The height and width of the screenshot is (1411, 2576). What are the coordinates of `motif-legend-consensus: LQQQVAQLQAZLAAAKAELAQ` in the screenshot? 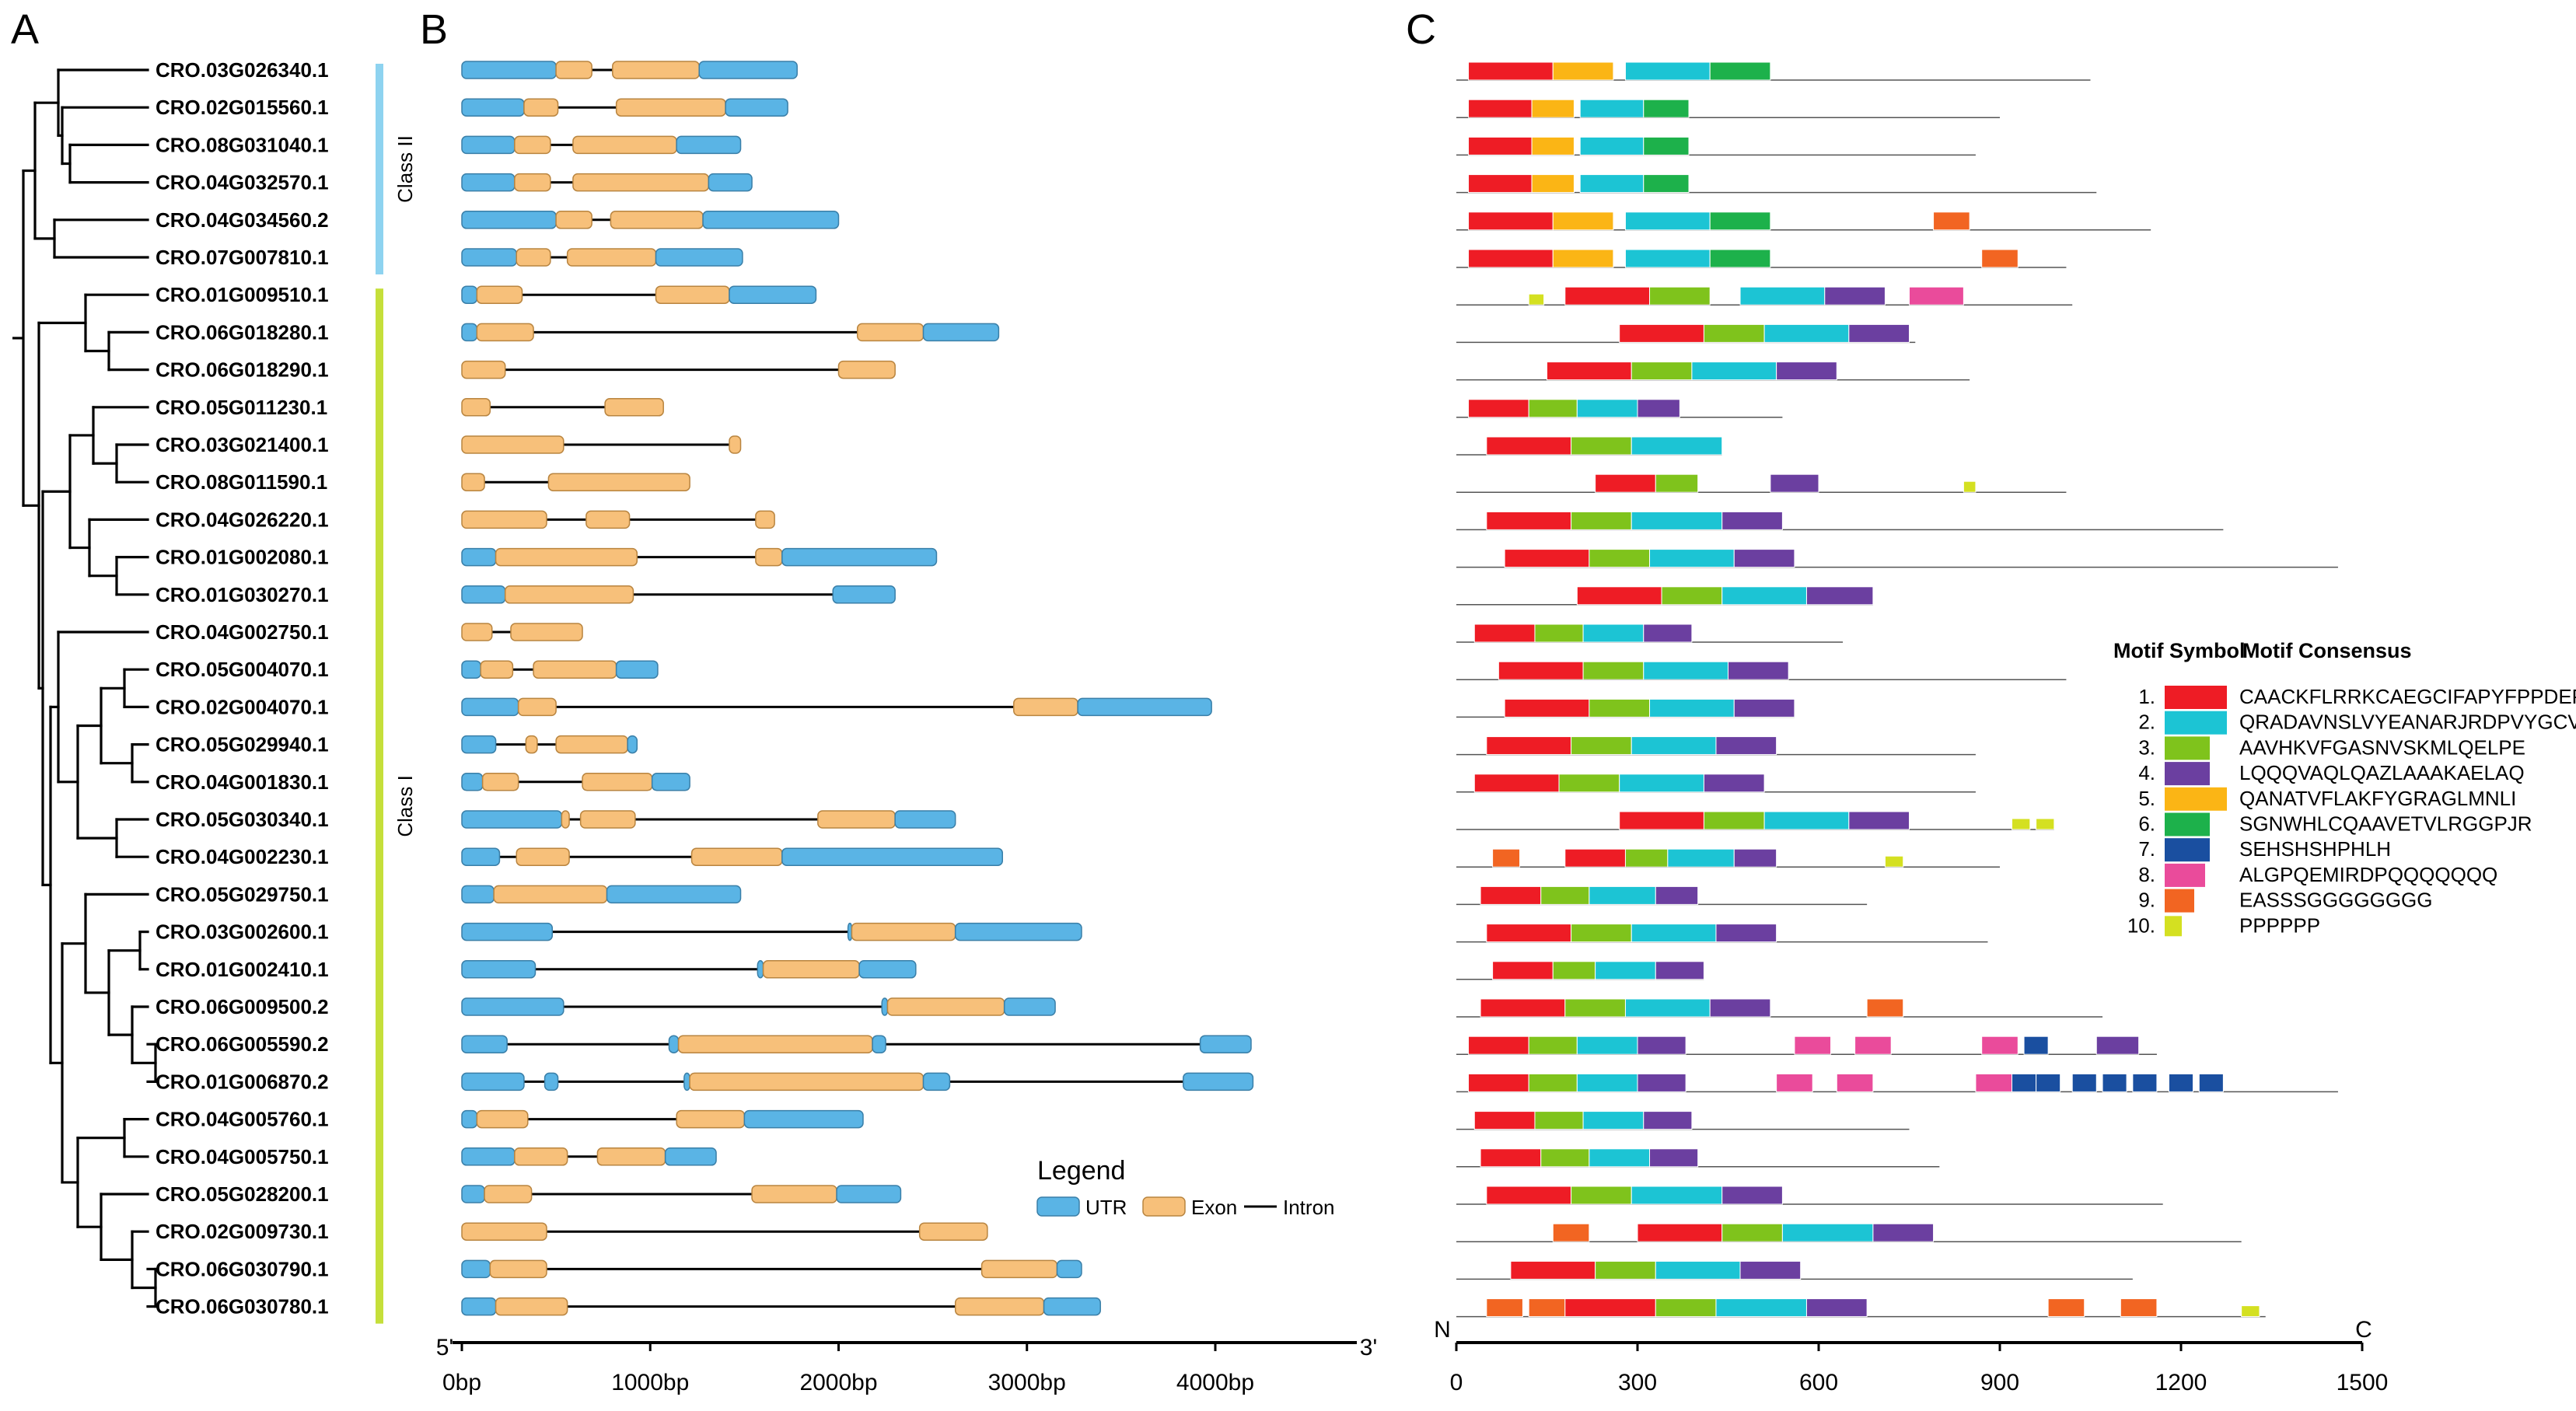 It's located at (2382, 772).